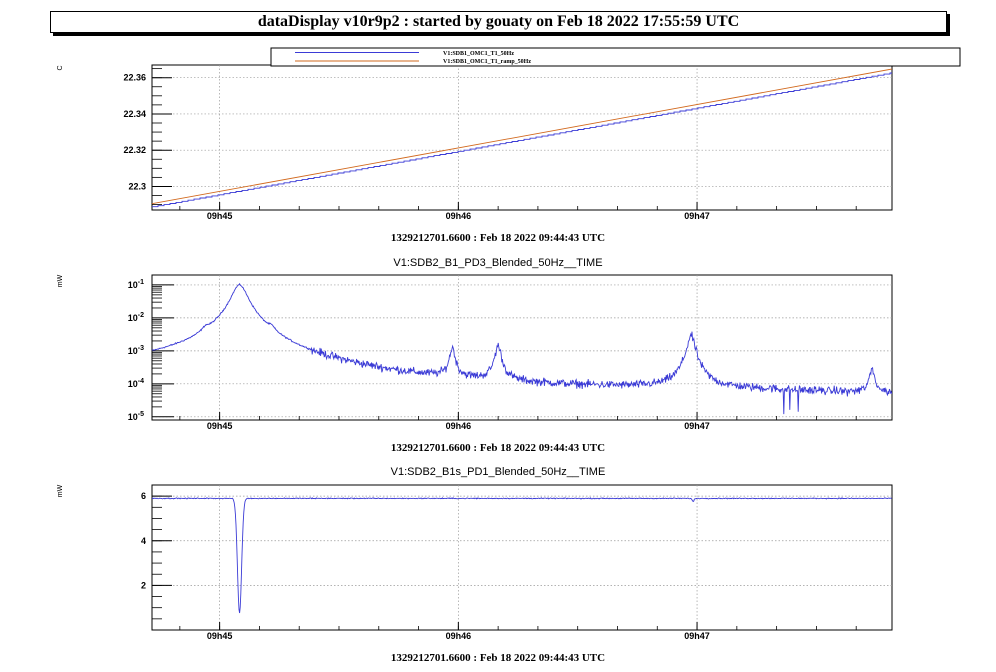 The image size is (996, 672). Describe the element at coordinates (134, 150) in the screenshot. I see `y-tick-label: 22.32` at that location.